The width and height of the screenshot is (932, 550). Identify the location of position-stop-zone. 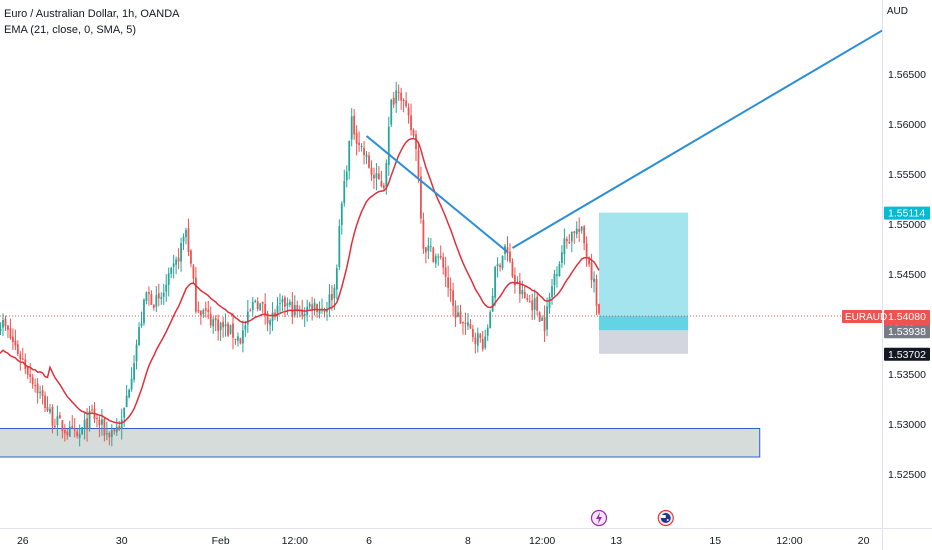
(643, 342).